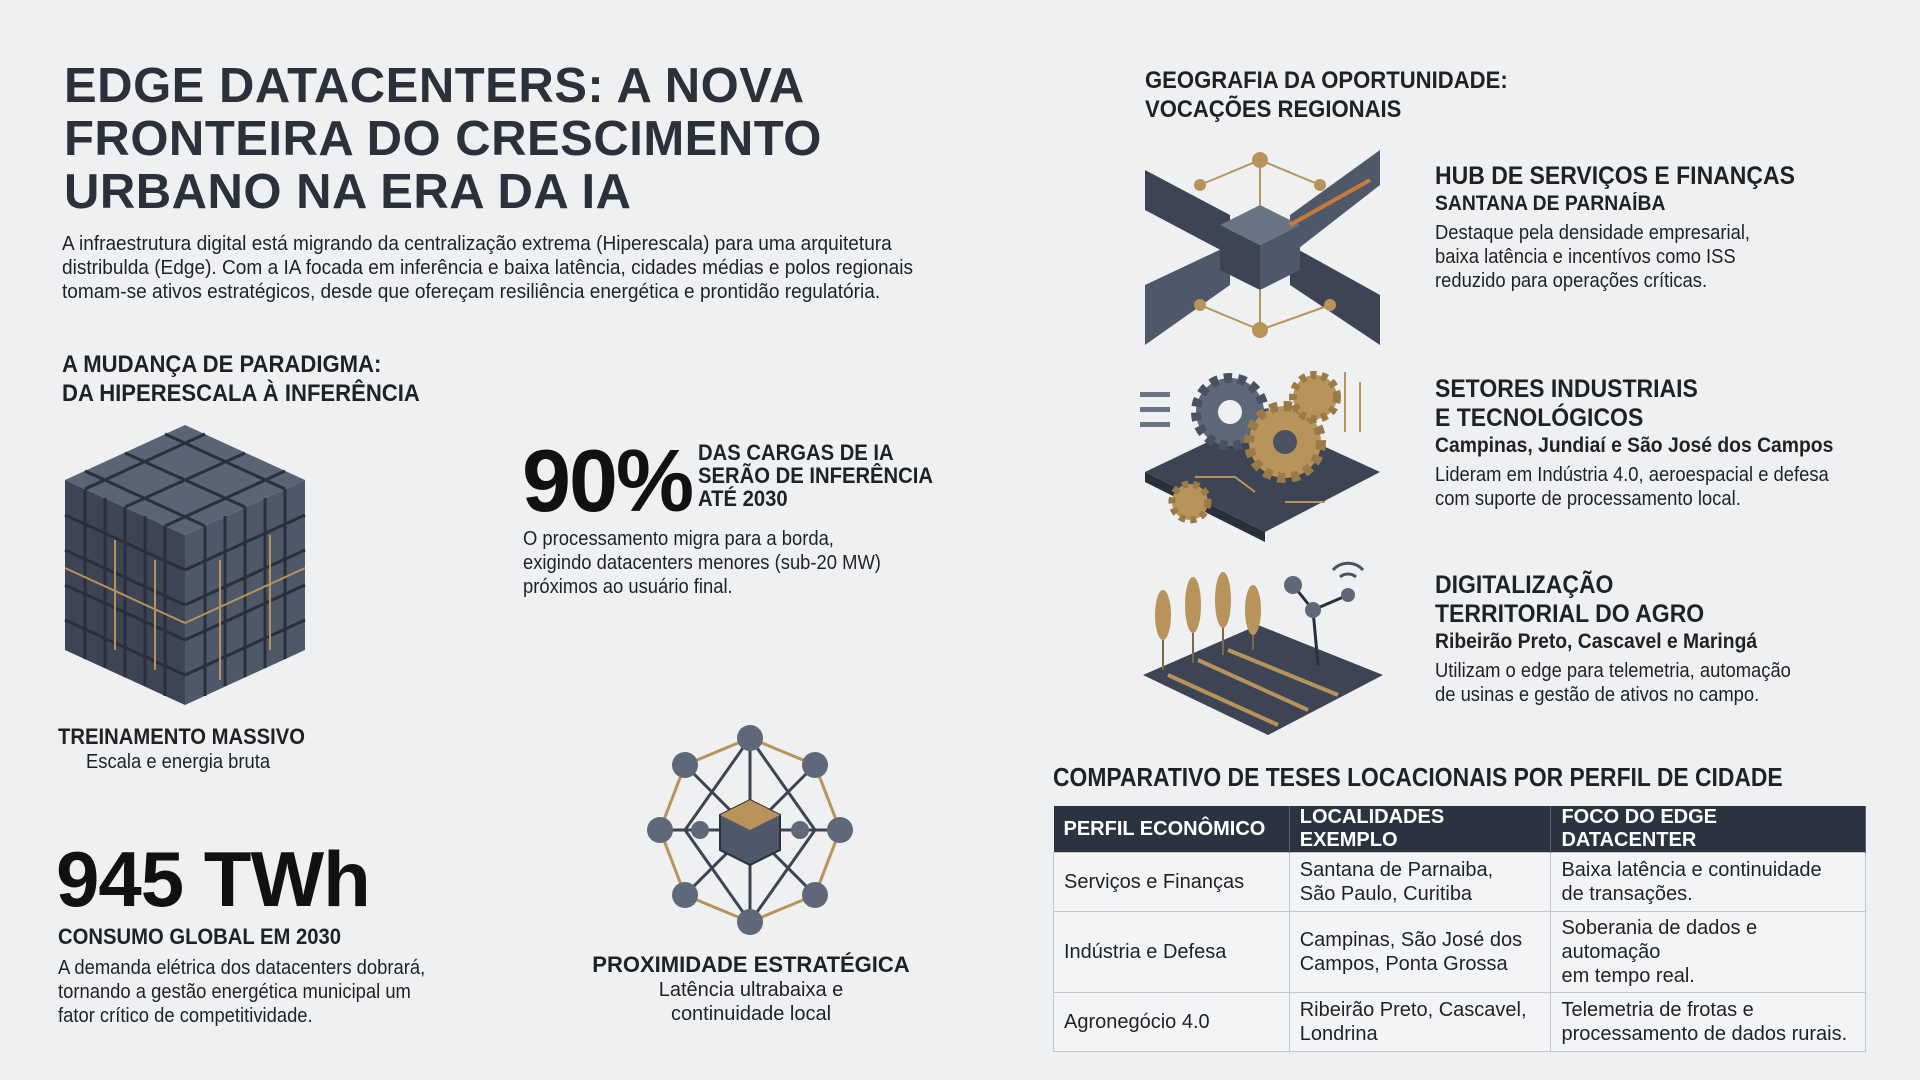  I want to click on region-cities: SANTANA DE PARNAÍBA, so click(1550, 203).